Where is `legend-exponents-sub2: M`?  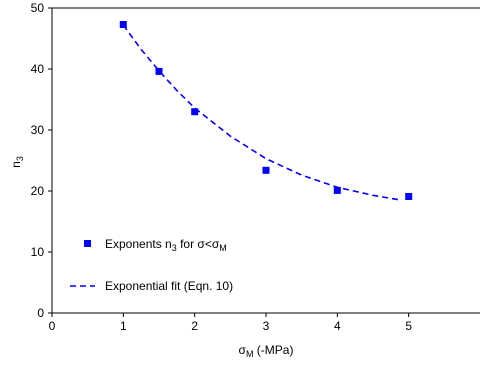 legend-exponents-sub2: M is located at coordinates (223, 248).